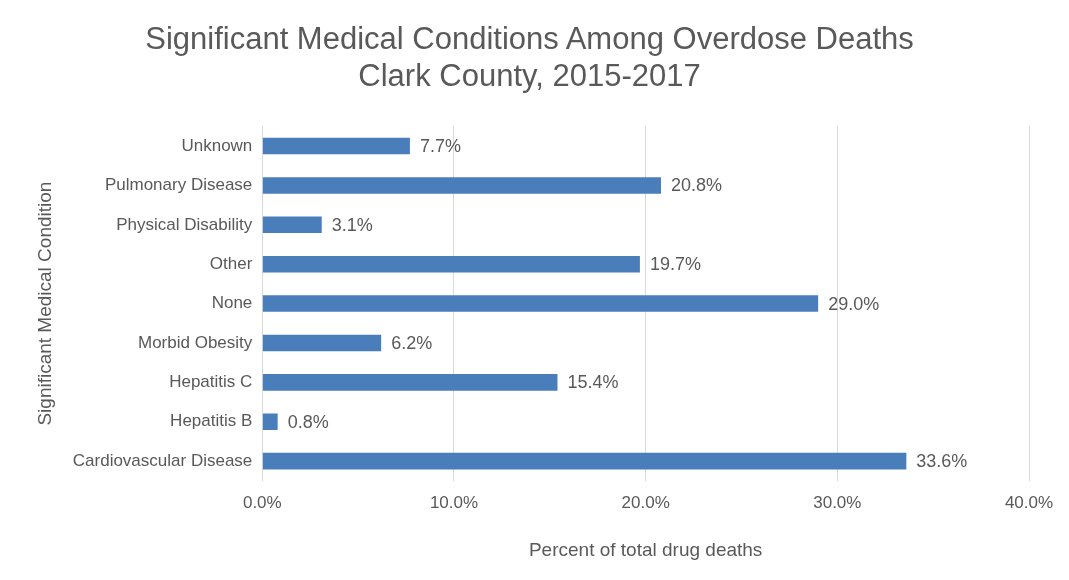 The height and width of the screenshot is (580, 1069). What do you see at coordinates (231, 263) in the screenshot?
I see `y-tick-label: Other` at bounding box center [231, 263].